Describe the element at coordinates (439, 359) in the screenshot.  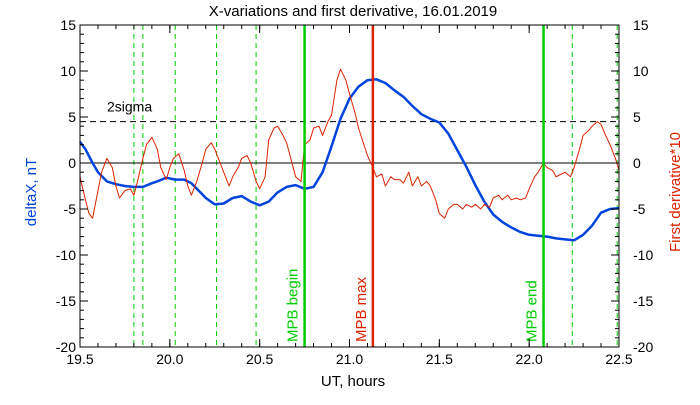
I see `x-tick-label: 21.5` at that location.